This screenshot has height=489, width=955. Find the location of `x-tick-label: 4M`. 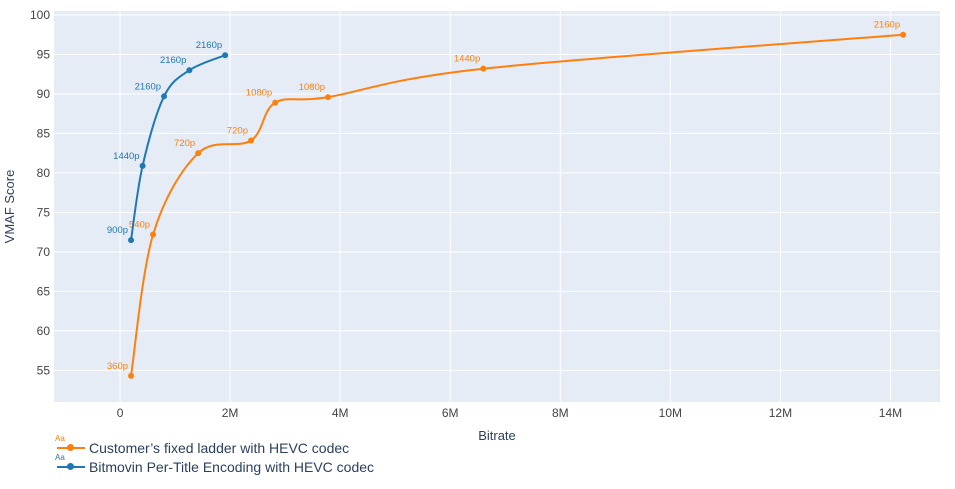

x-tick-label: 4M is located at coordinates (340, 413).